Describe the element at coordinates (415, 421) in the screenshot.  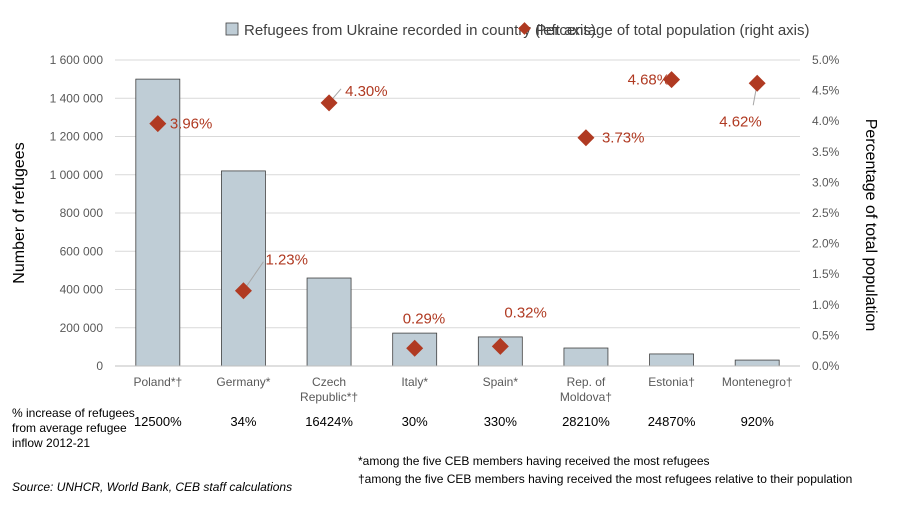
I see `increase-value: 30%` at that location.